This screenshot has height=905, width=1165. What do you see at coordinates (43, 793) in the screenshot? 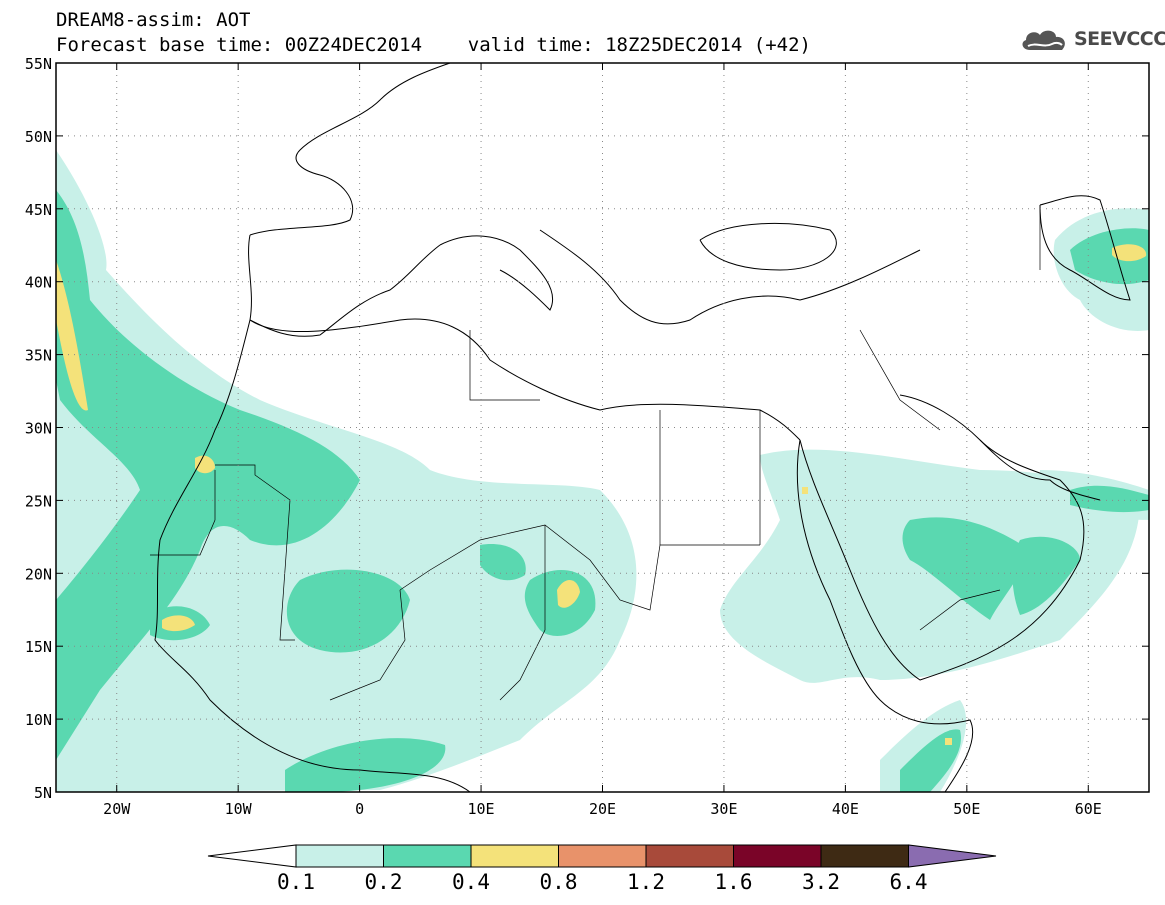
I see `lat-label: 5N` at bounding box center [43, 793].